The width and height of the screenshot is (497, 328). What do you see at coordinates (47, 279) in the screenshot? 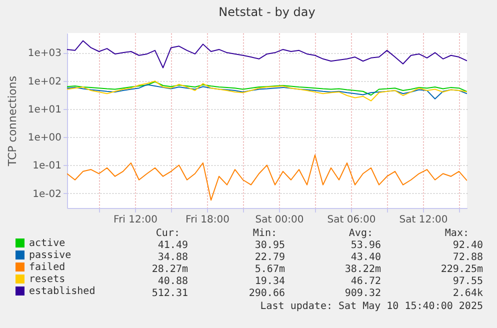
I see `legend-label: resets` at bounding box center [47, 279].